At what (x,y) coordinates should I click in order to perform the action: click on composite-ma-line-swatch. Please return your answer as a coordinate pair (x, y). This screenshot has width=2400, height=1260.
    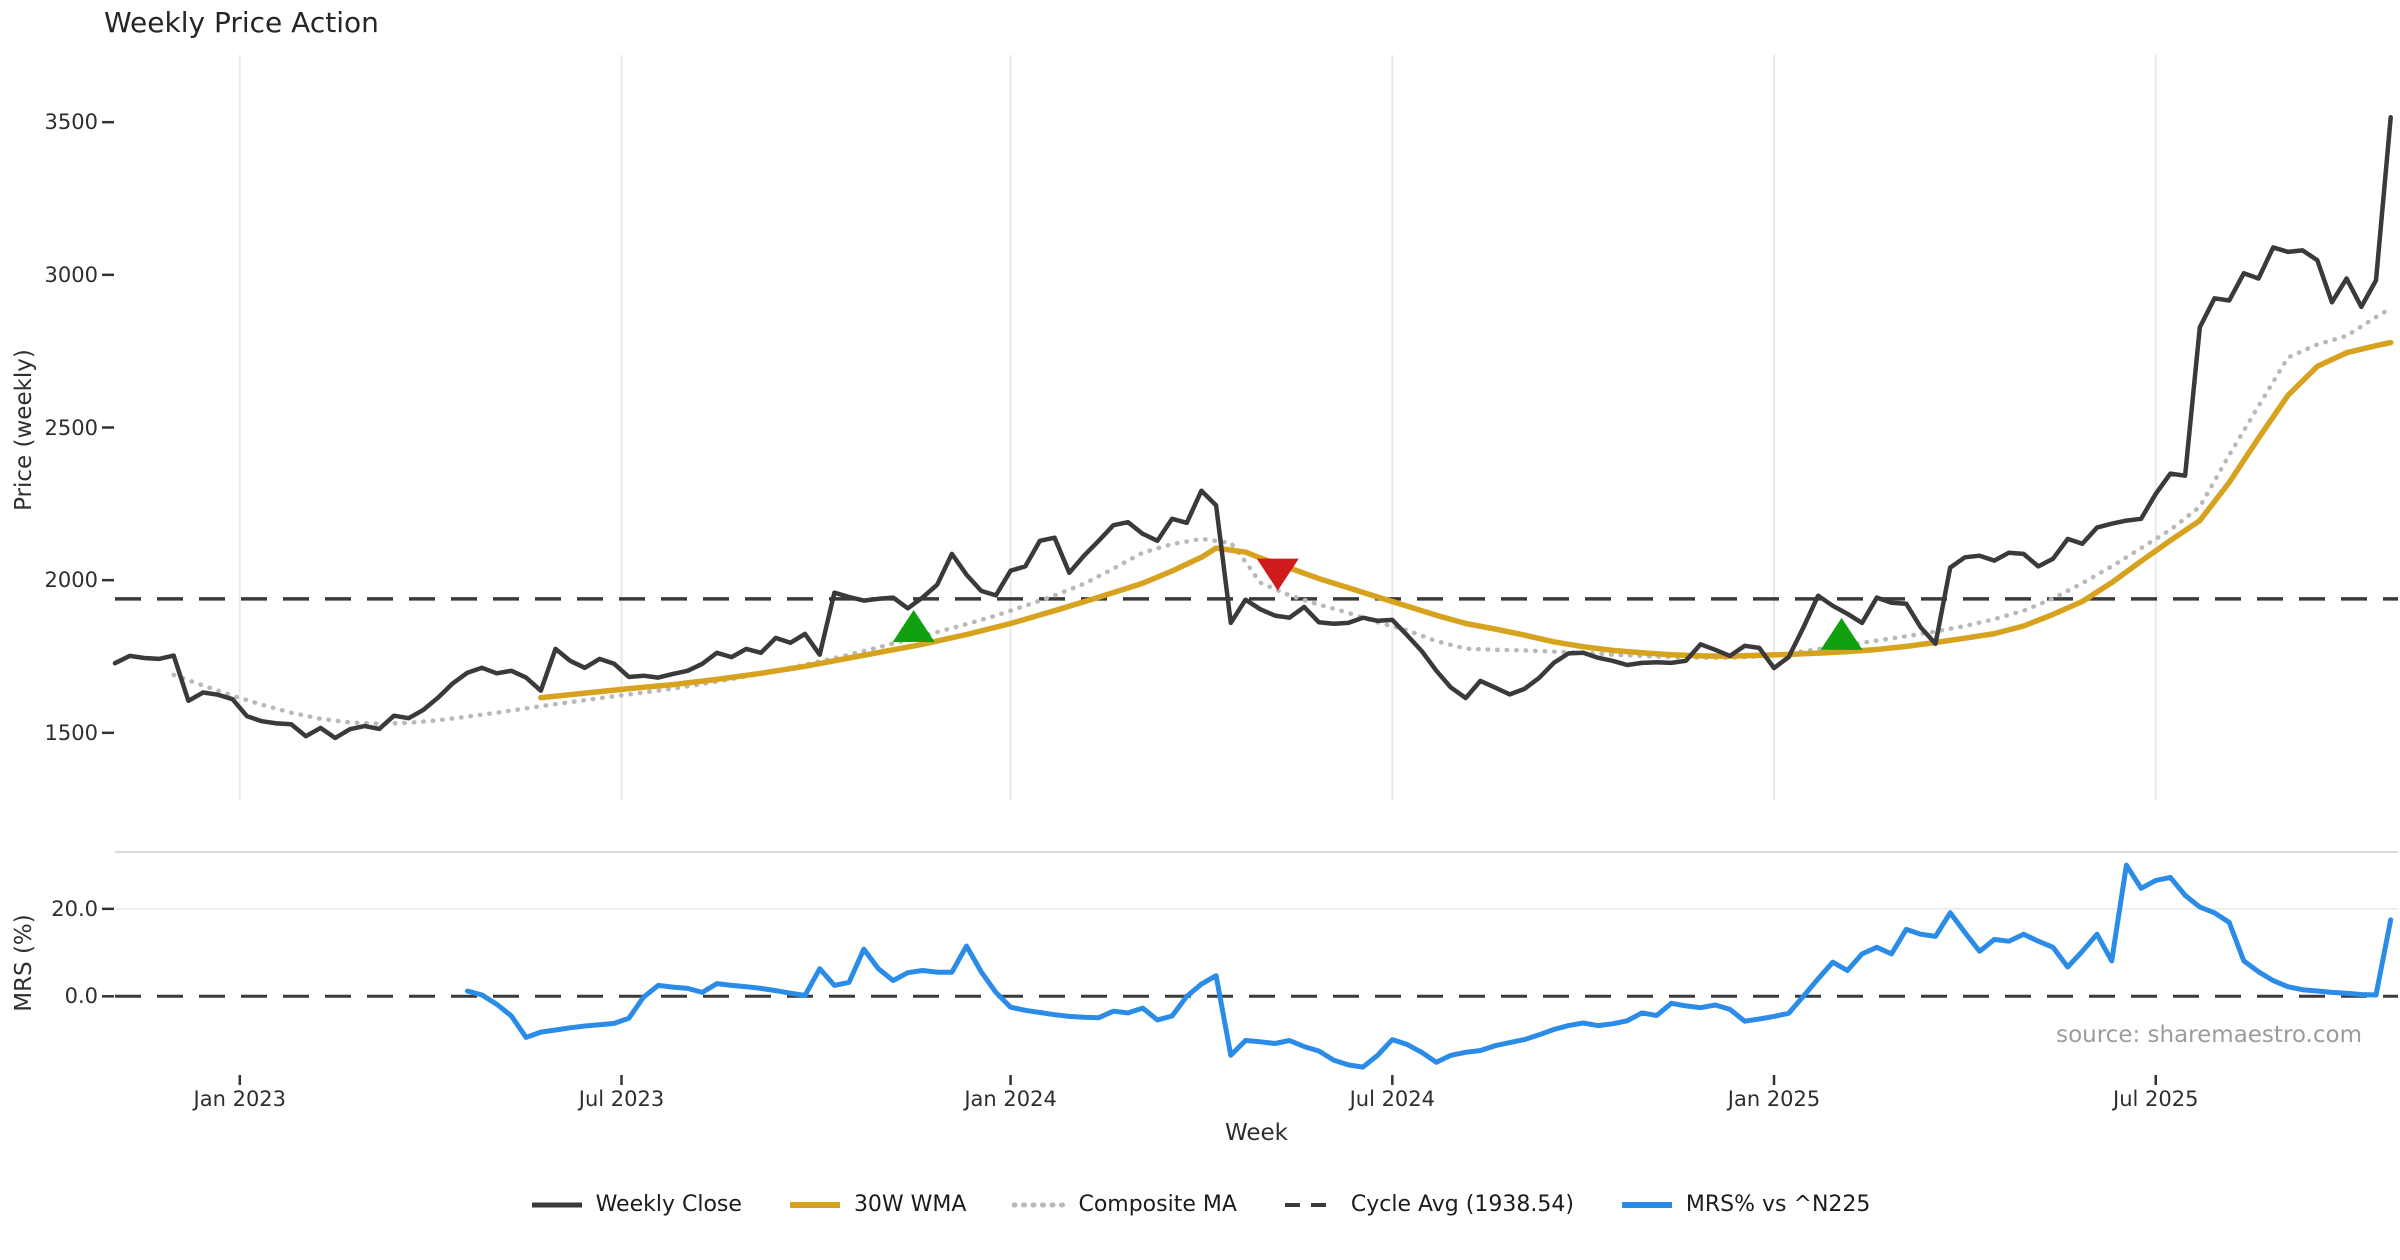
    Looking at the image, I should click on (1039, 1204).